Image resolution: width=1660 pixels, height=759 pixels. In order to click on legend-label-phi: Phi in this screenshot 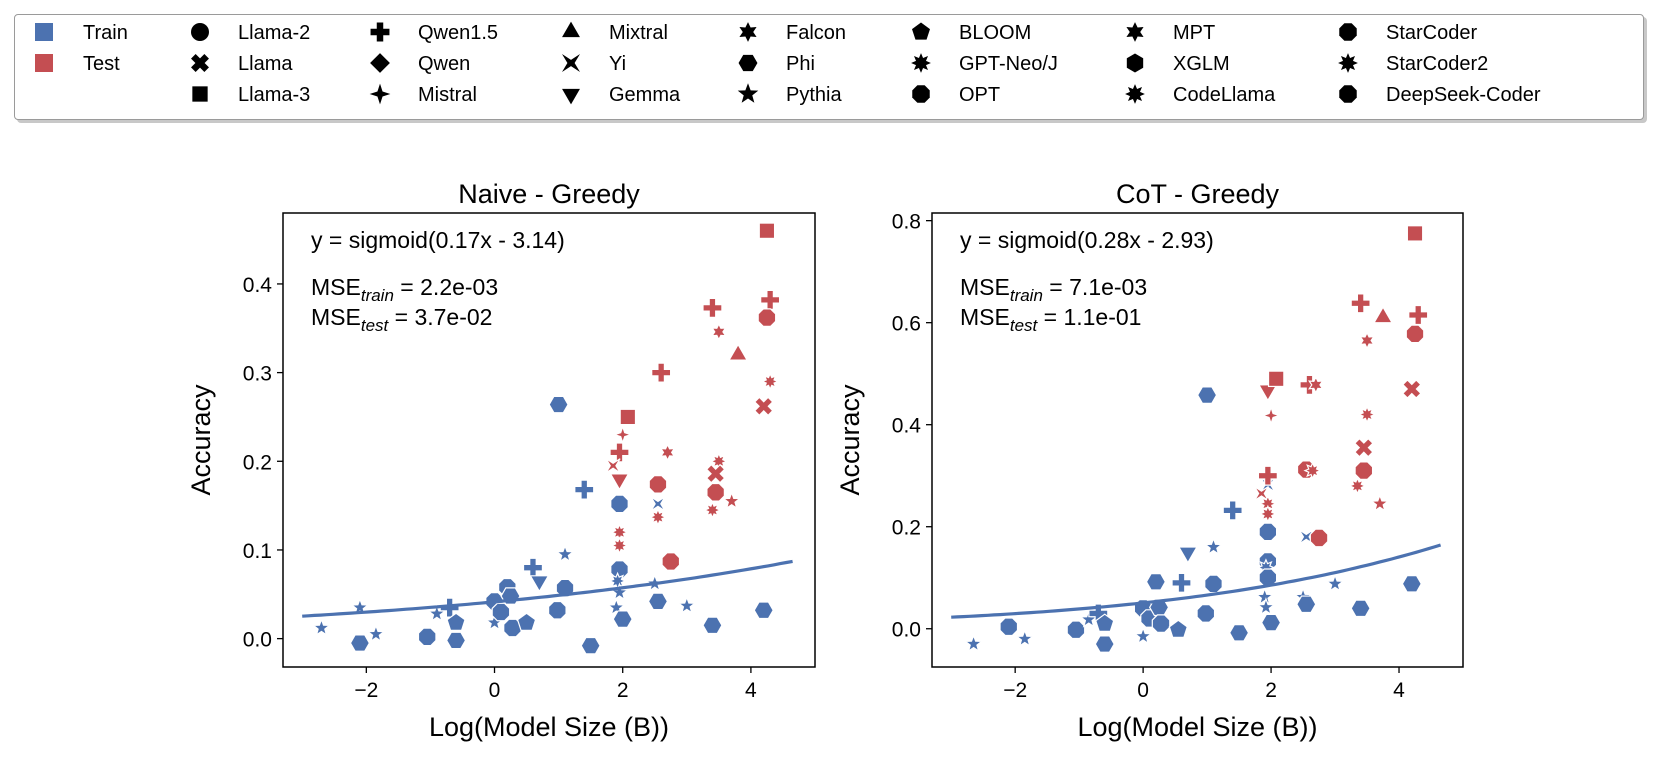, I will do `click(800, 64)`.